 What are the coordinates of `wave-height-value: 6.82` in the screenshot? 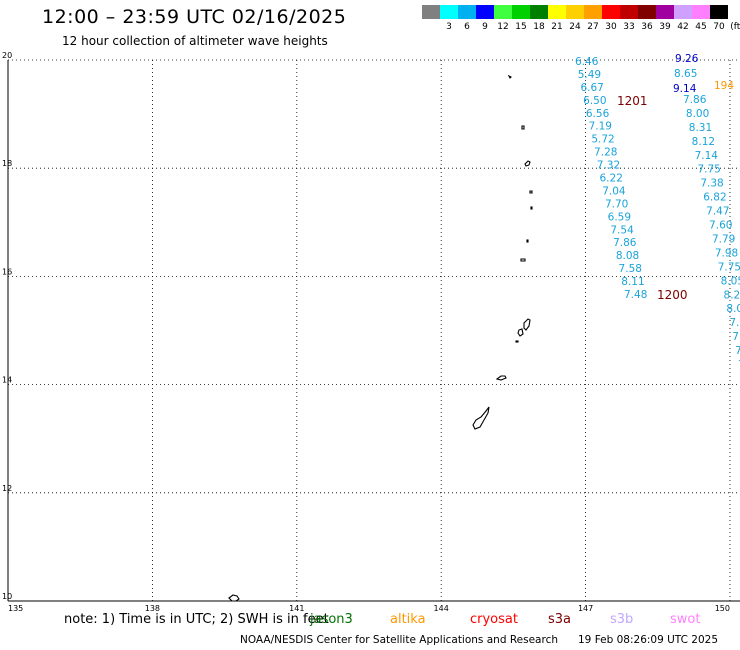 It's located at (714, 198).